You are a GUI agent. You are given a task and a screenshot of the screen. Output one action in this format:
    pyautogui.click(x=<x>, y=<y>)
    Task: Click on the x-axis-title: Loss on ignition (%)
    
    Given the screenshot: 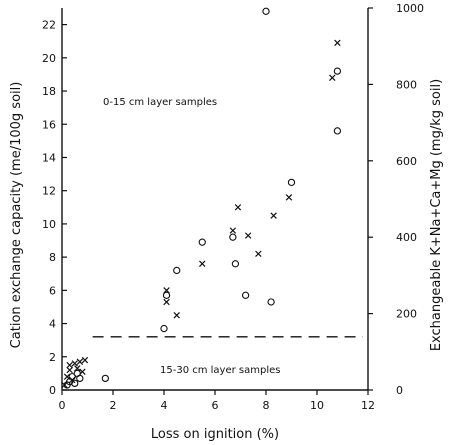 What is the action you would take?
    pyautogui.click(x=215, y=434)
    